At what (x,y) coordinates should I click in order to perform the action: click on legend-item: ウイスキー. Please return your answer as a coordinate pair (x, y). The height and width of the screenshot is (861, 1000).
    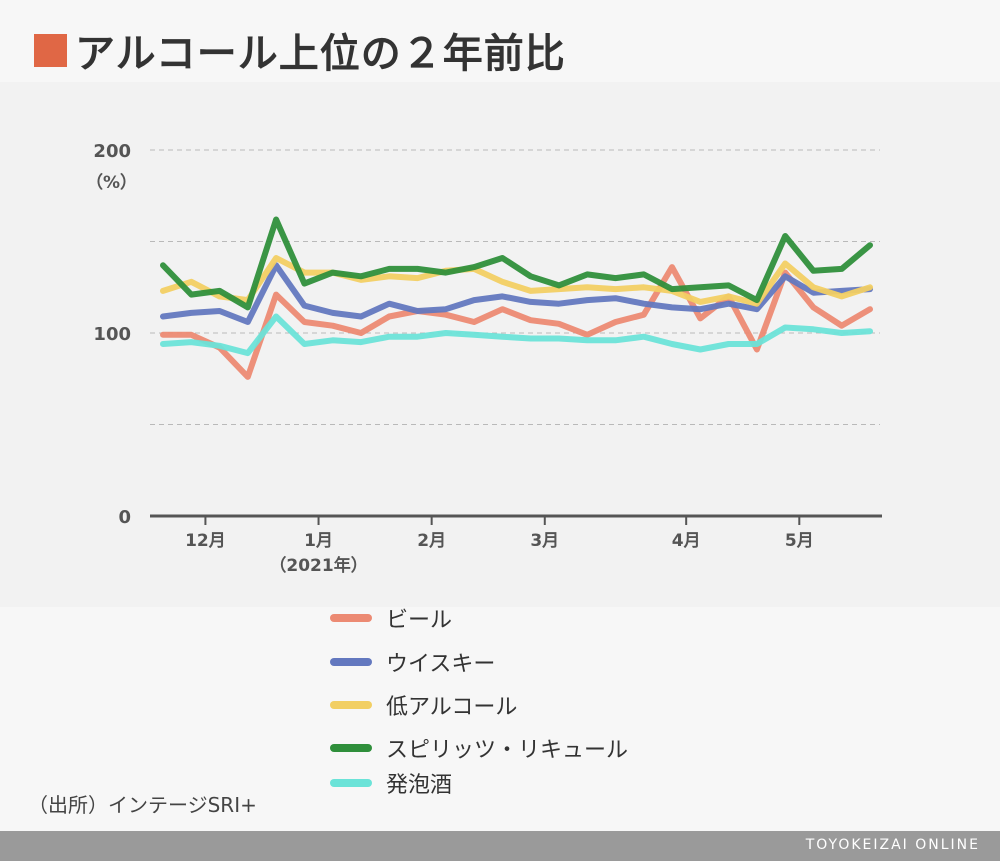
    Looking at the image, I should click on (412, 662).